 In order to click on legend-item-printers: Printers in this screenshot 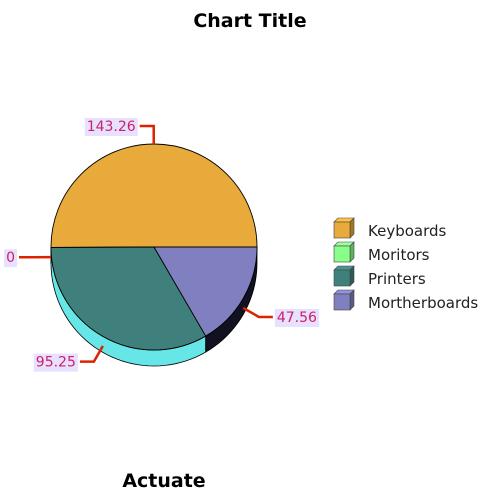, I will do `click(379, 276)`.